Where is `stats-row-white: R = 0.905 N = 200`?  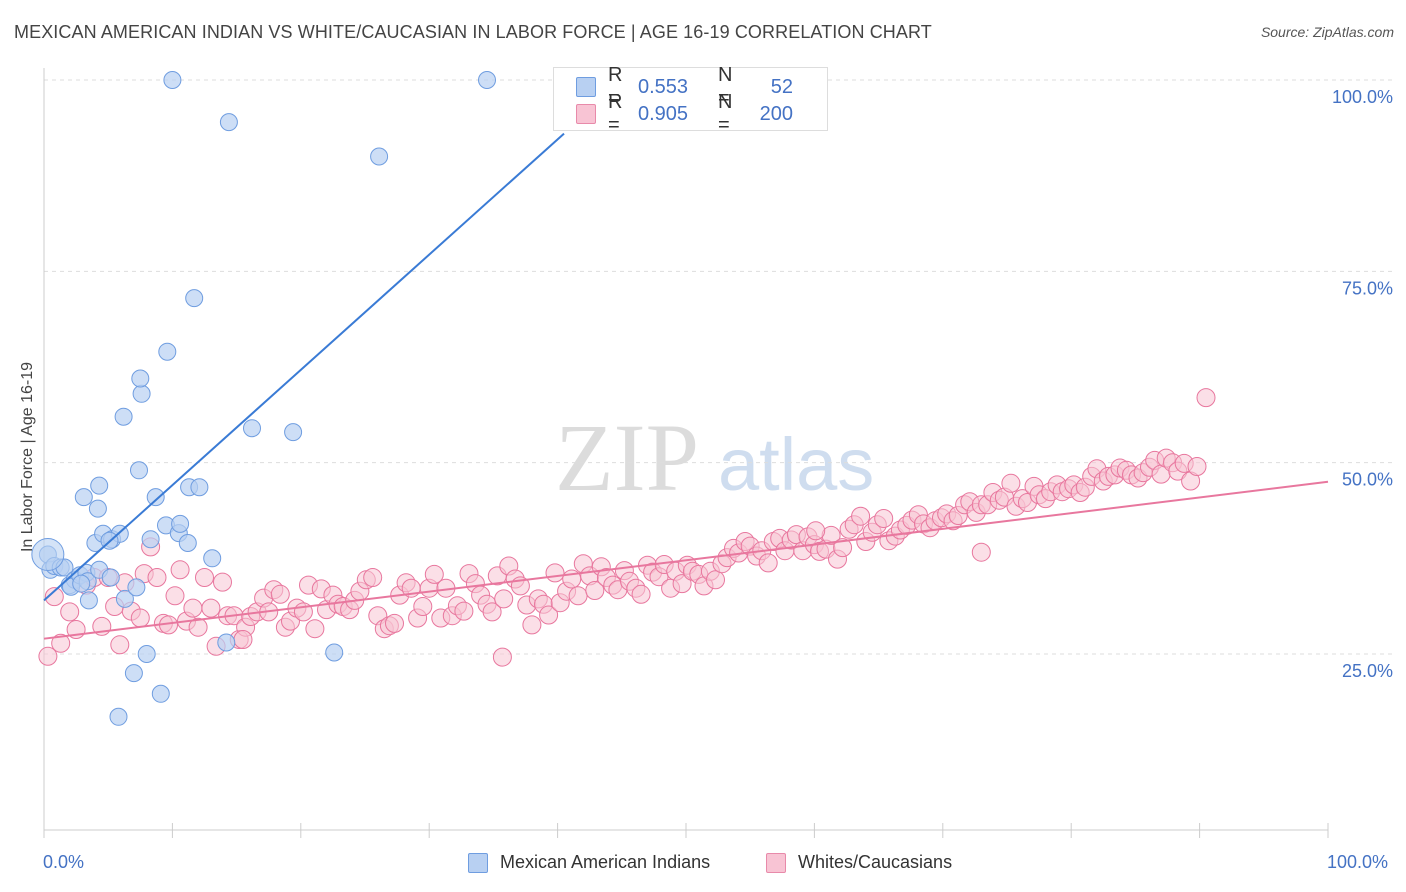
stats-row-white: R = 0.905 N = 200 is located at coordinates (684, 113).